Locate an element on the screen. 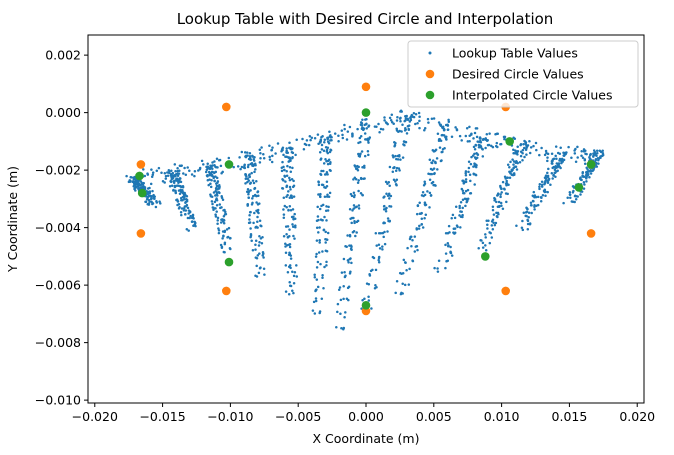 The image size is (674, 455). x-tick-label: 0.020 is located at coordinates (637, 416).